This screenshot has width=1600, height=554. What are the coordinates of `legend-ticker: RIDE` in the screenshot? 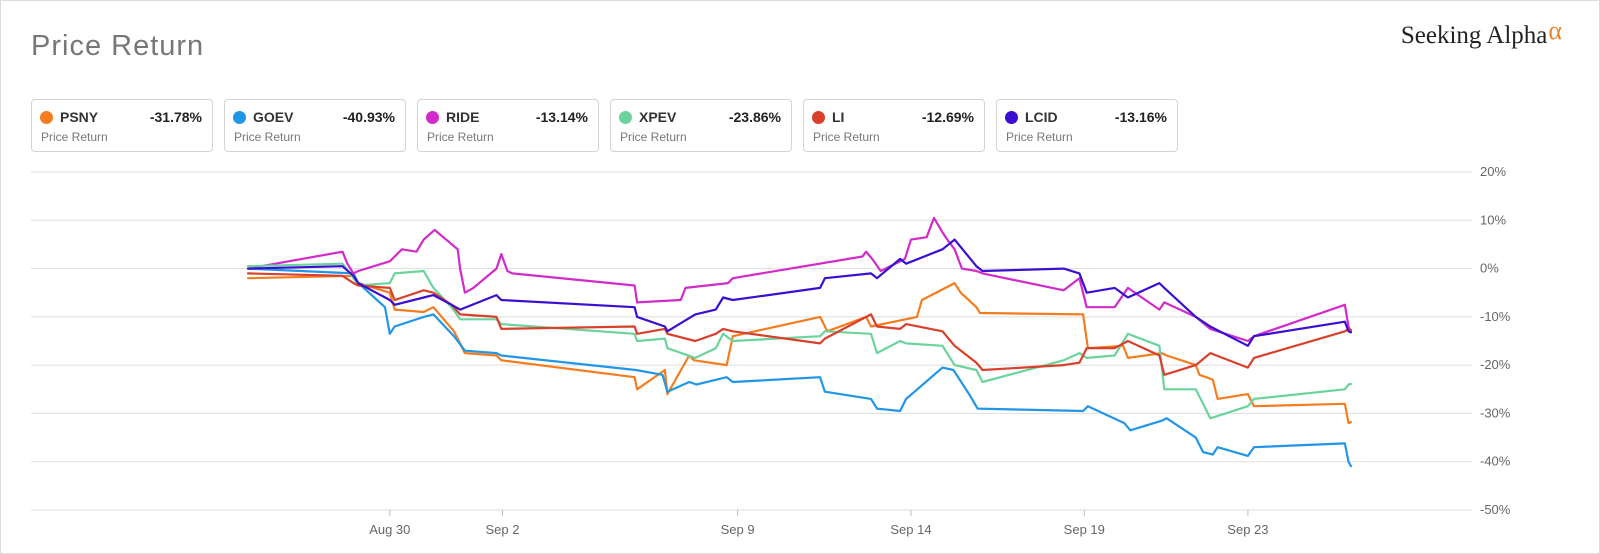 It's located at (463, 117).